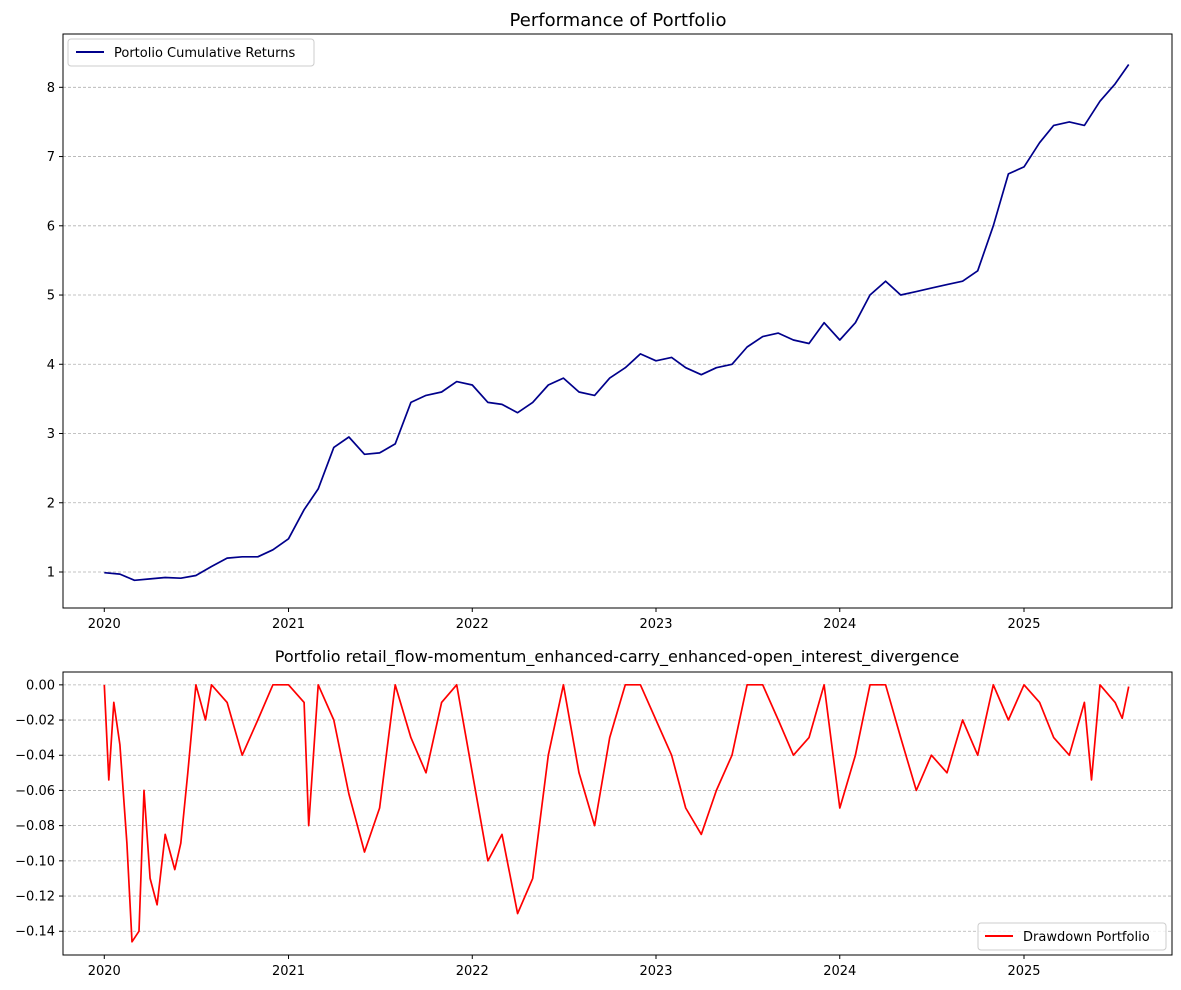  What do you see at coordinates (51, 88) in the screenshot?
I see `y-tick-label: 8` at bounding box center [51, 88].